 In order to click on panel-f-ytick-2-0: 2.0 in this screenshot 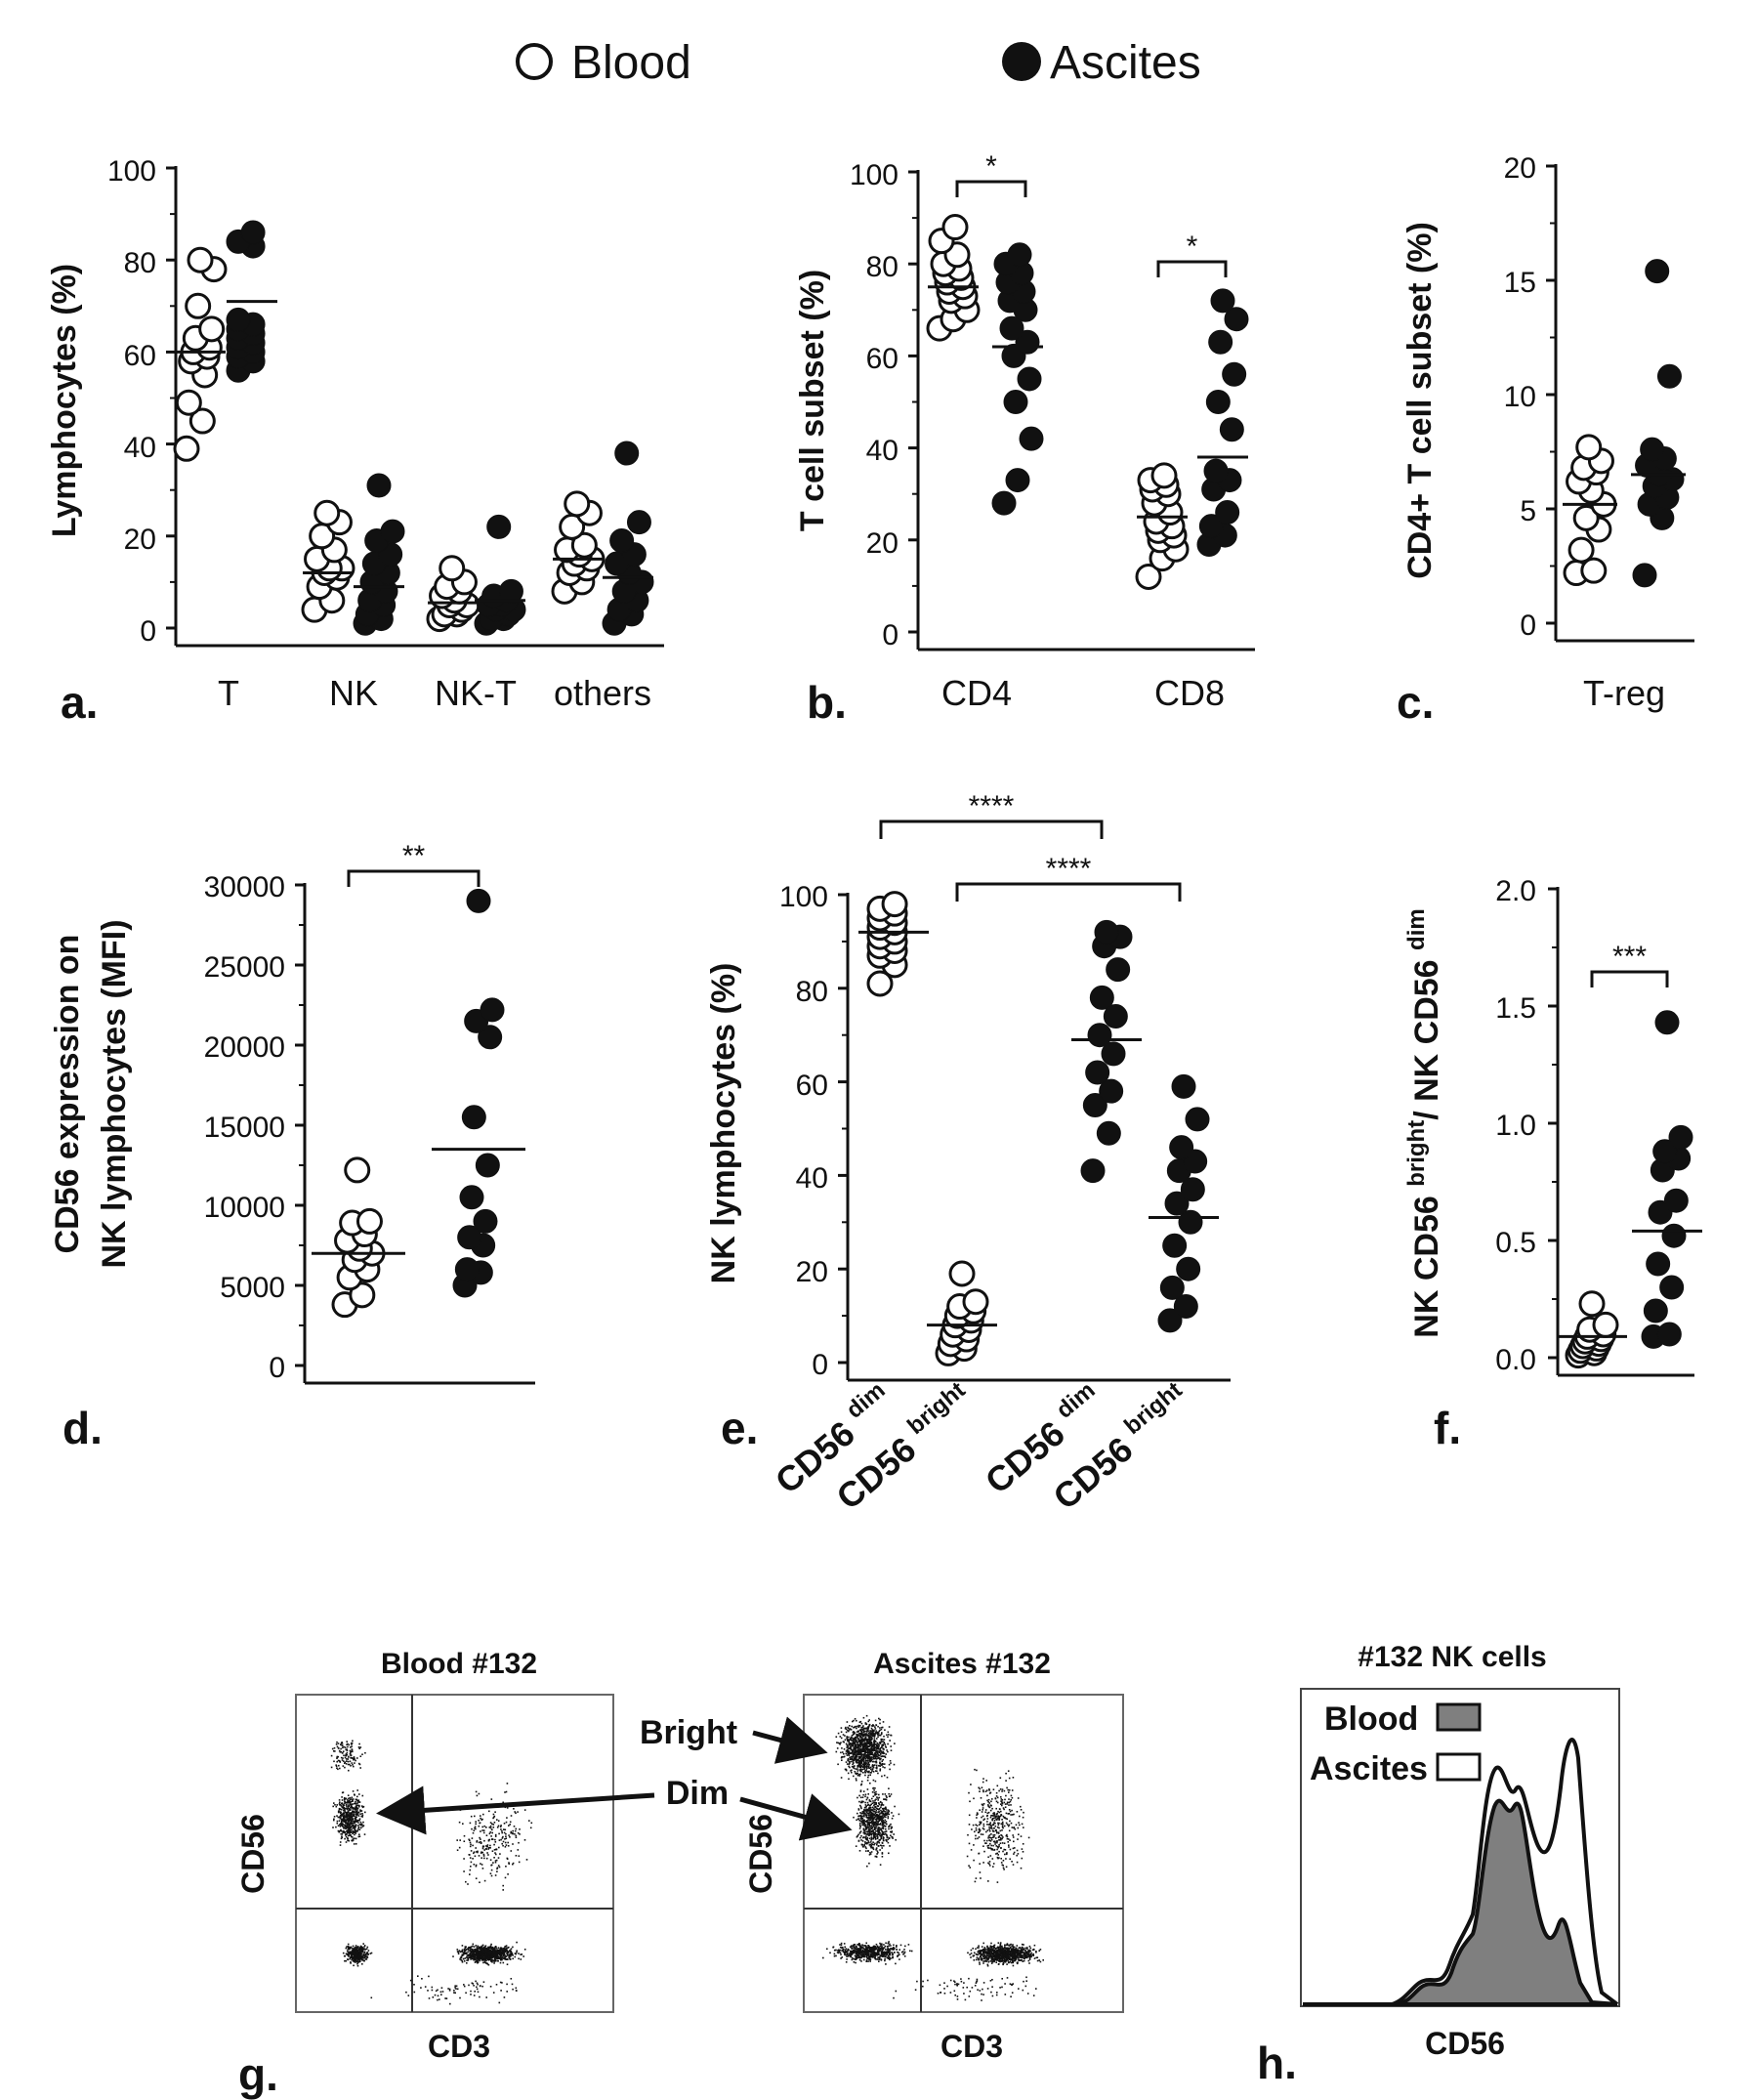, I will do `click(1515, 891)`.